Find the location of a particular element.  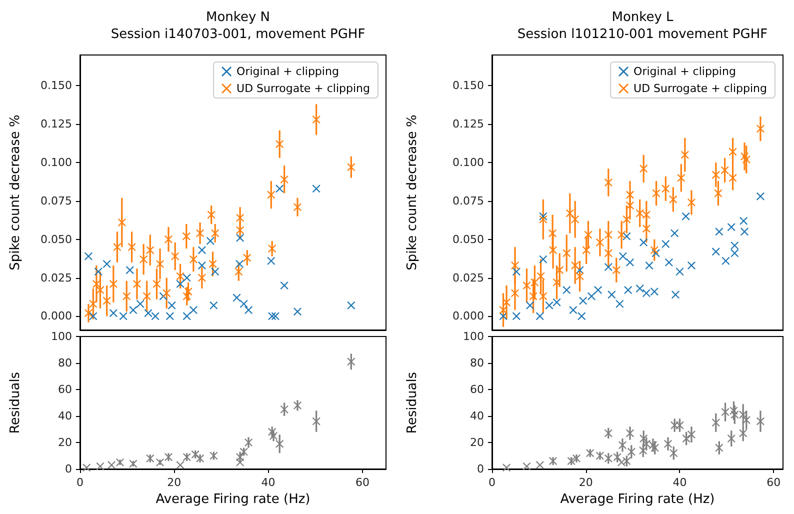

y-axis-title: Residuals is located at coordinates (412, 403).